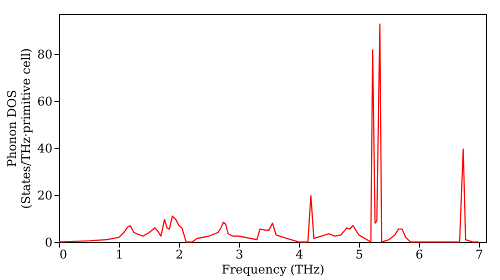 The height and width of the screenshot is (280, 500). What do you see at coordinates (479, 255) in the screenshot?
I see `x-tick-label: 7` at bounding box center [479, 255].